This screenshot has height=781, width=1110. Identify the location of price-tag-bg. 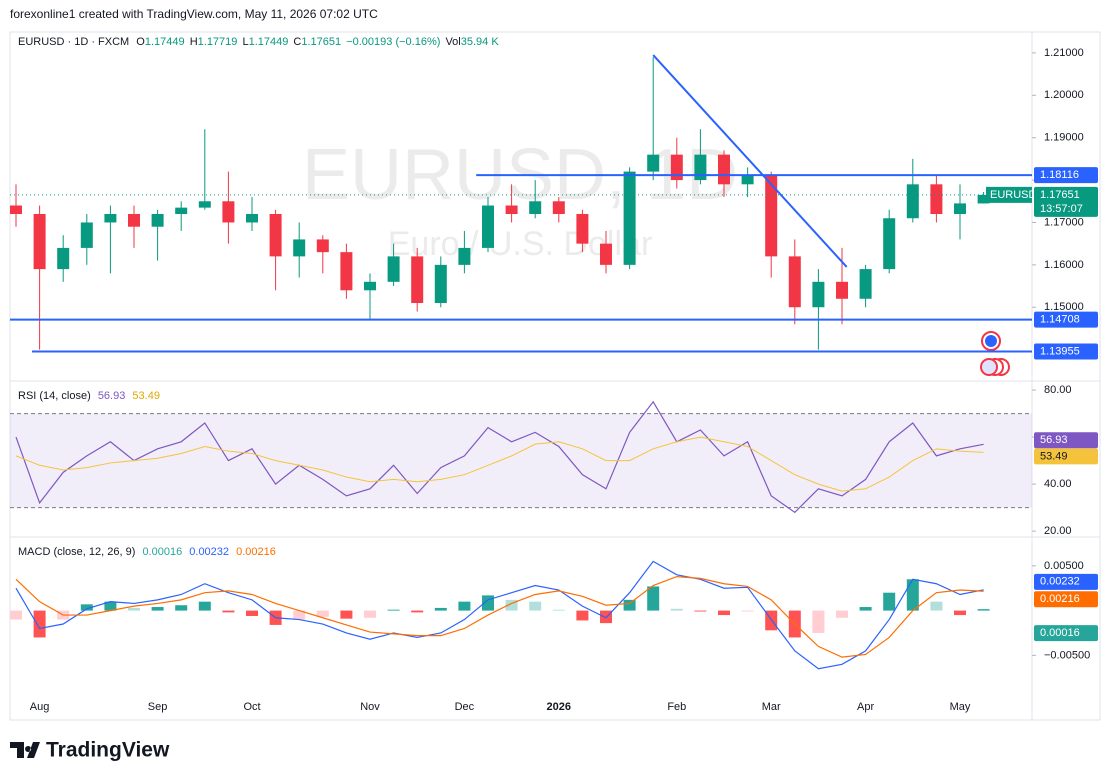
(1009, 194).